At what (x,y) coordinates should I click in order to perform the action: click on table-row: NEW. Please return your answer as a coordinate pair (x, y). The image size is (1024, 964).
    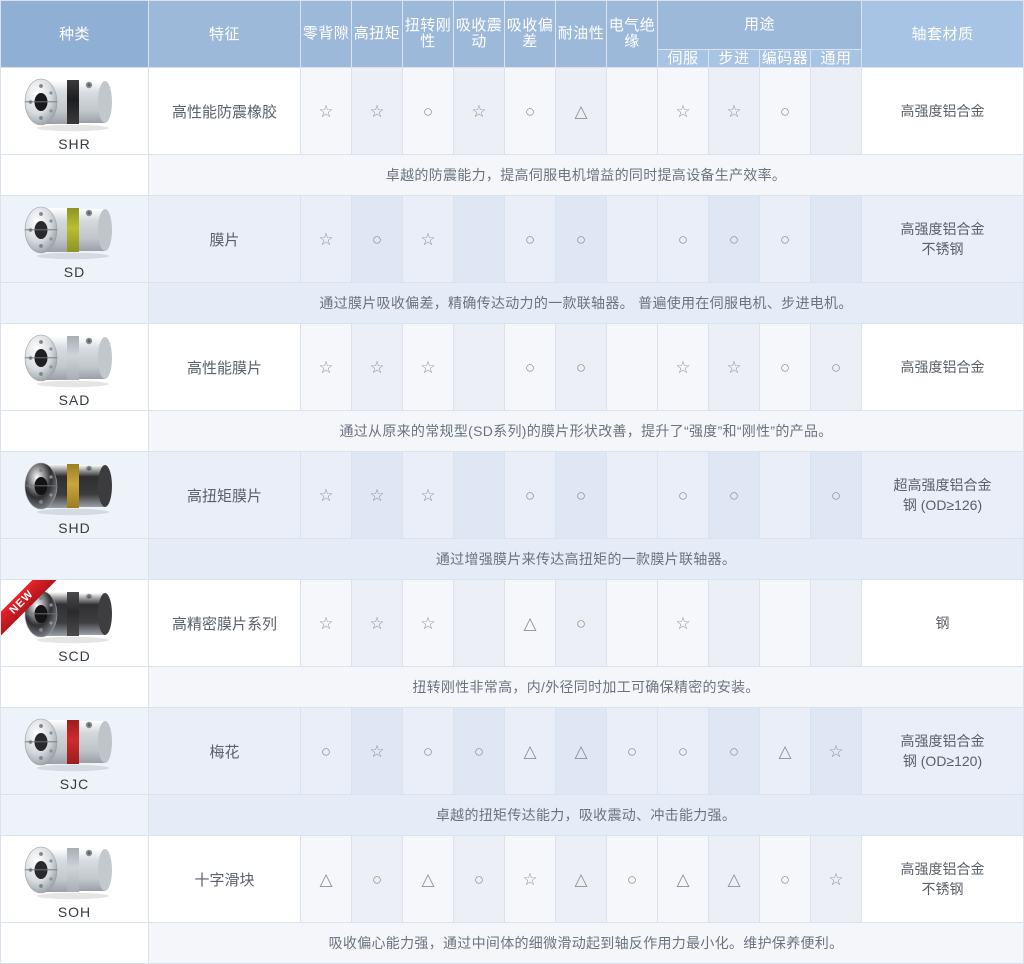
    Looking at the image, I should click on (512, 623).